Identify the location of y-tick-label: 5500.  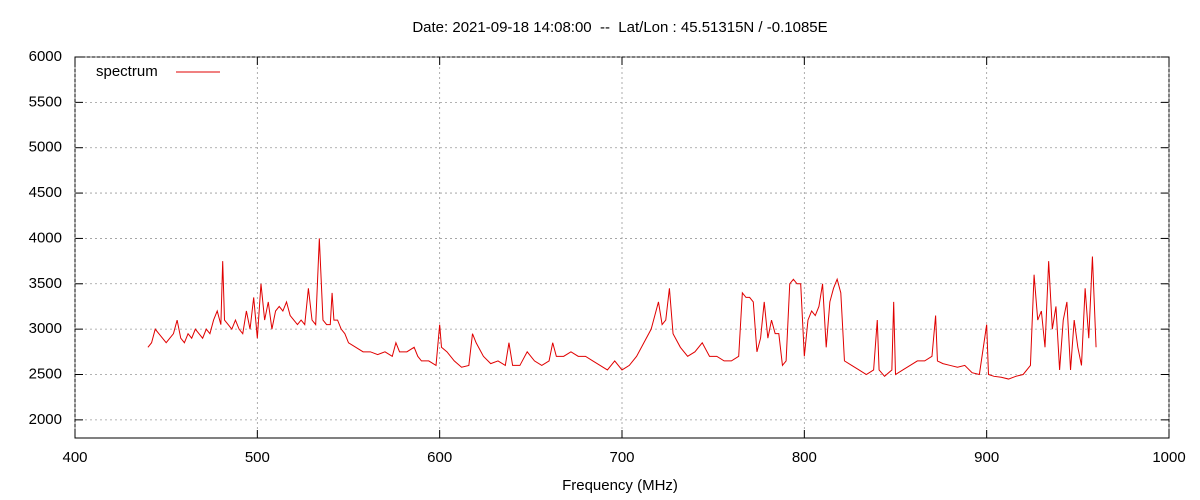
(45, 101).